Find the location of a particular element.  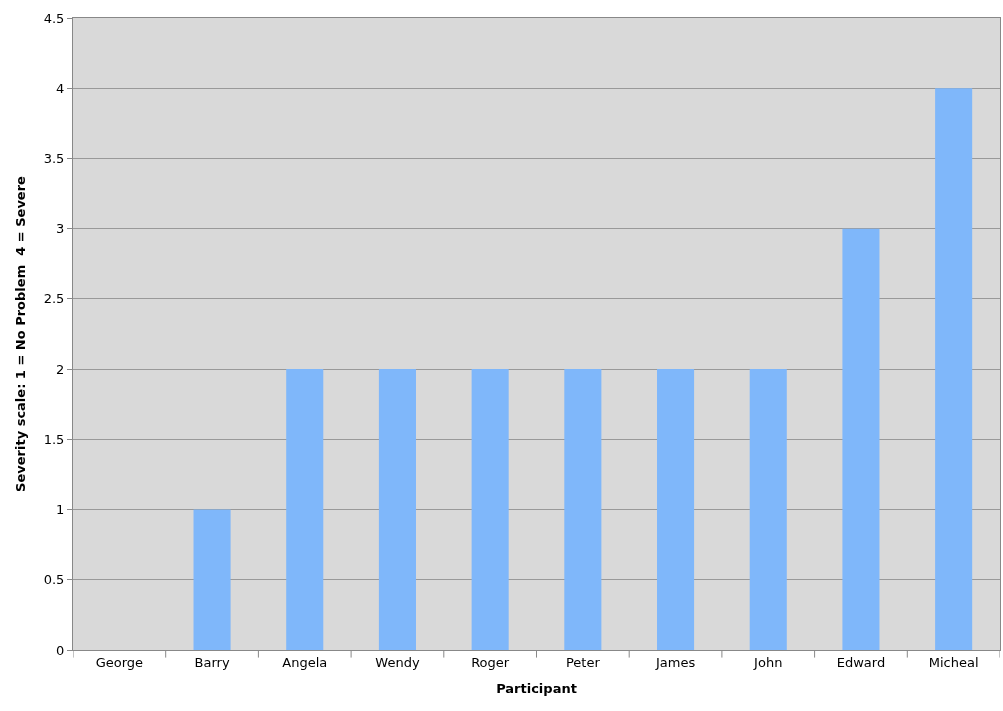

y-tick-label: 3.5 is located at coordinates (54, 158).